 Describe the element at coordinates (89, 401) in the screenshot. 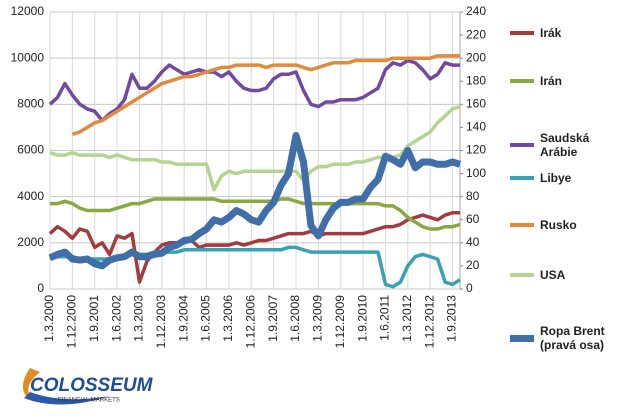

I see `logo-tagline: FINANCIAL MARKETS` at that location.